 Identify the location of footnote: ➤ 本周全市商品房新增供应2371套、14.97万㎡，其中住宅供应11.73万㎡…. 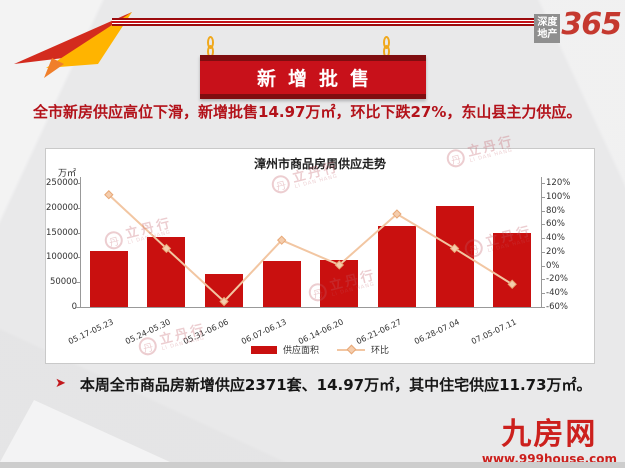
(325, 384).